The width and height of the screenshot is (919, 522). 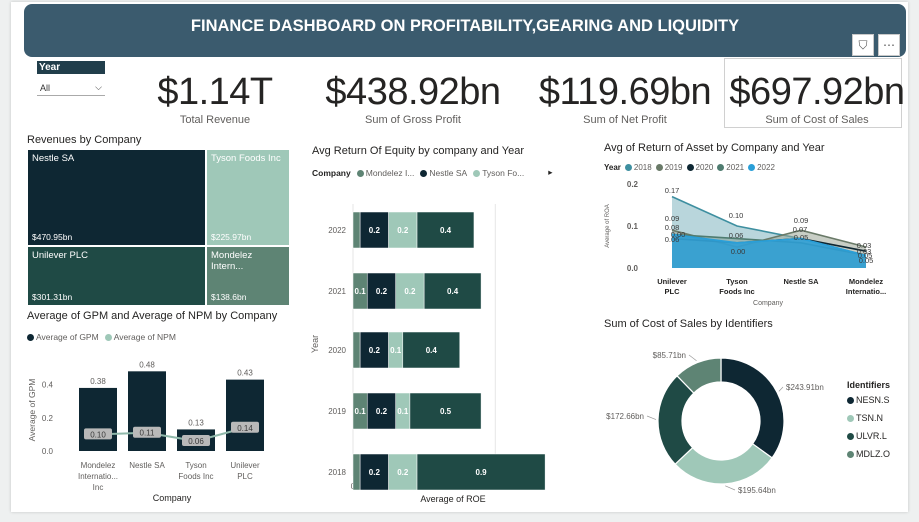 I want to click on legend-item-2022: 2022, so click(x=761, y=167).